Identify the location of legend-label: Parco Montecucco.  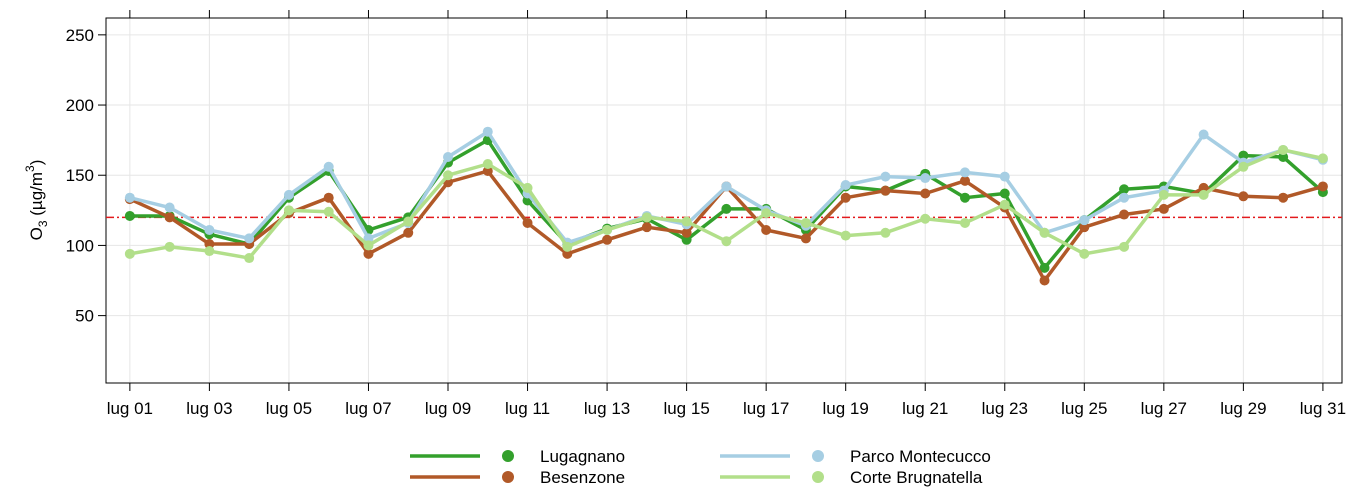
(920, 456).